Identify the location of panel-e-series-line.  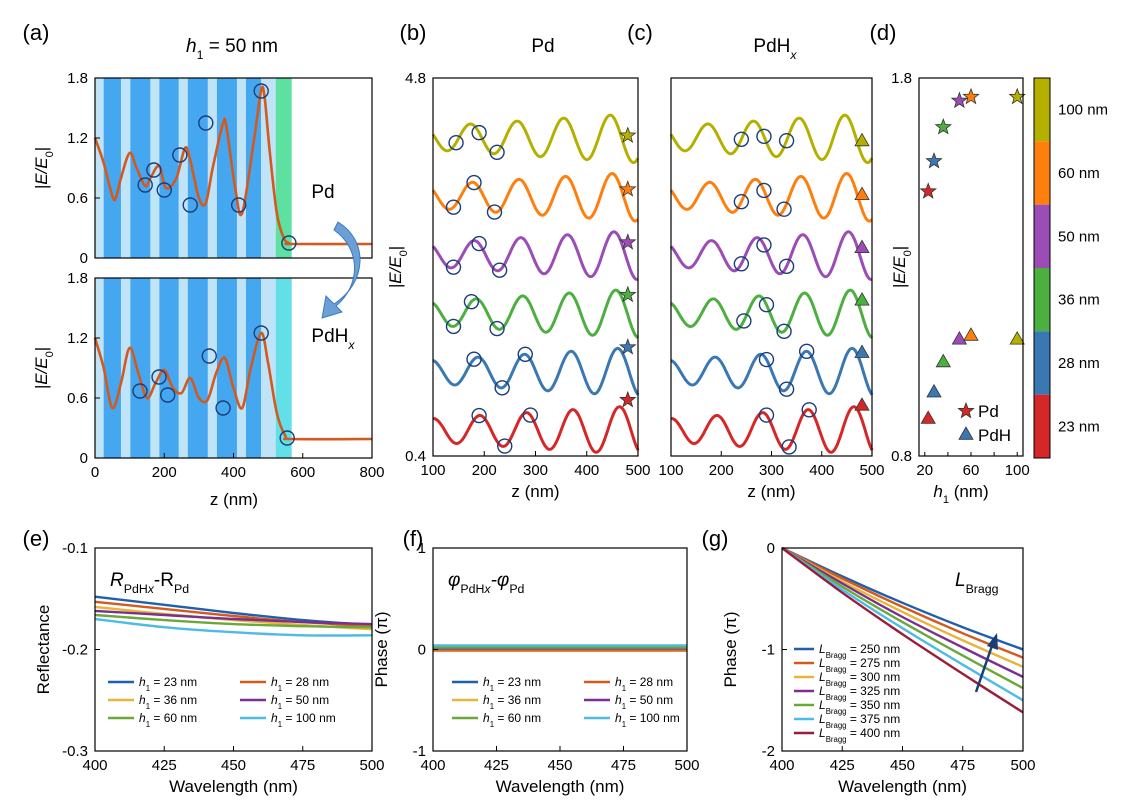
(233, 621).